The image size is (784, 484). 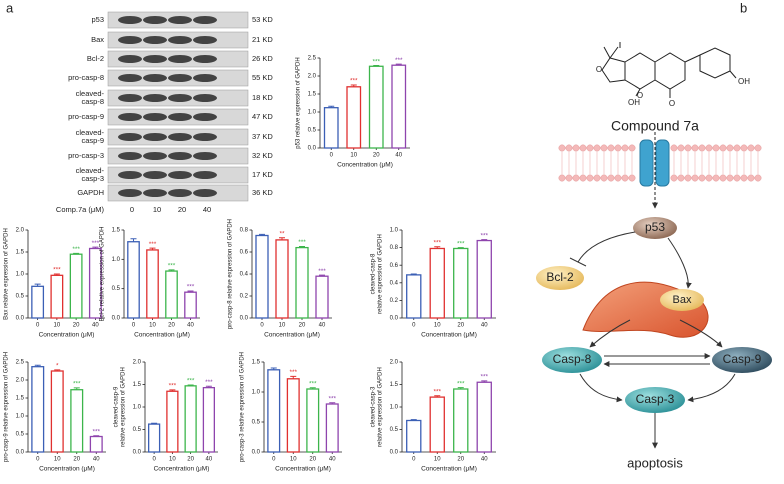 What do you see at coordinates (381, 274) in the screenshot?
I see `y-axis-label: relative expression of GAPDH` at bounding box center [381, 274].